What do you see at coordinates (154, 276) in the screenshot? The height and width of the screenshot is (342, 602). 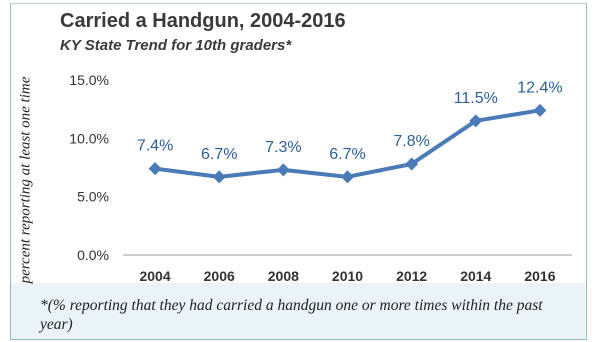 I see `x-tick-label: 2004` at bounding box center [154, 276].